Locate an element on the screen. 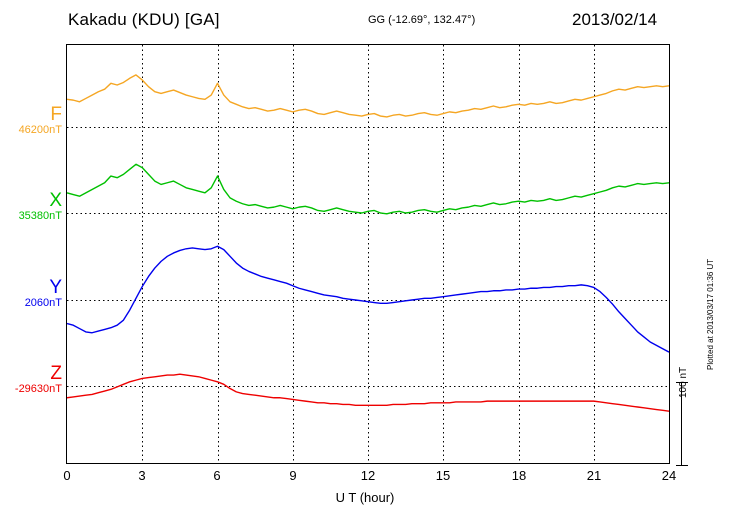 This screenshot has width=730, height=520. component-letter-z: Z is located at coordinates (56, 373).